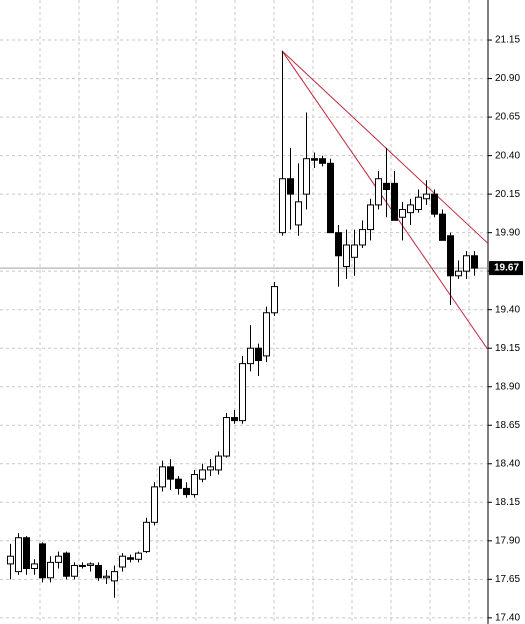 The width and height of the screenshot is (525, 624). Describe the element at coordinates (507, 425) in the screenshot. I see `y-tick-label: 18.65` at that location.